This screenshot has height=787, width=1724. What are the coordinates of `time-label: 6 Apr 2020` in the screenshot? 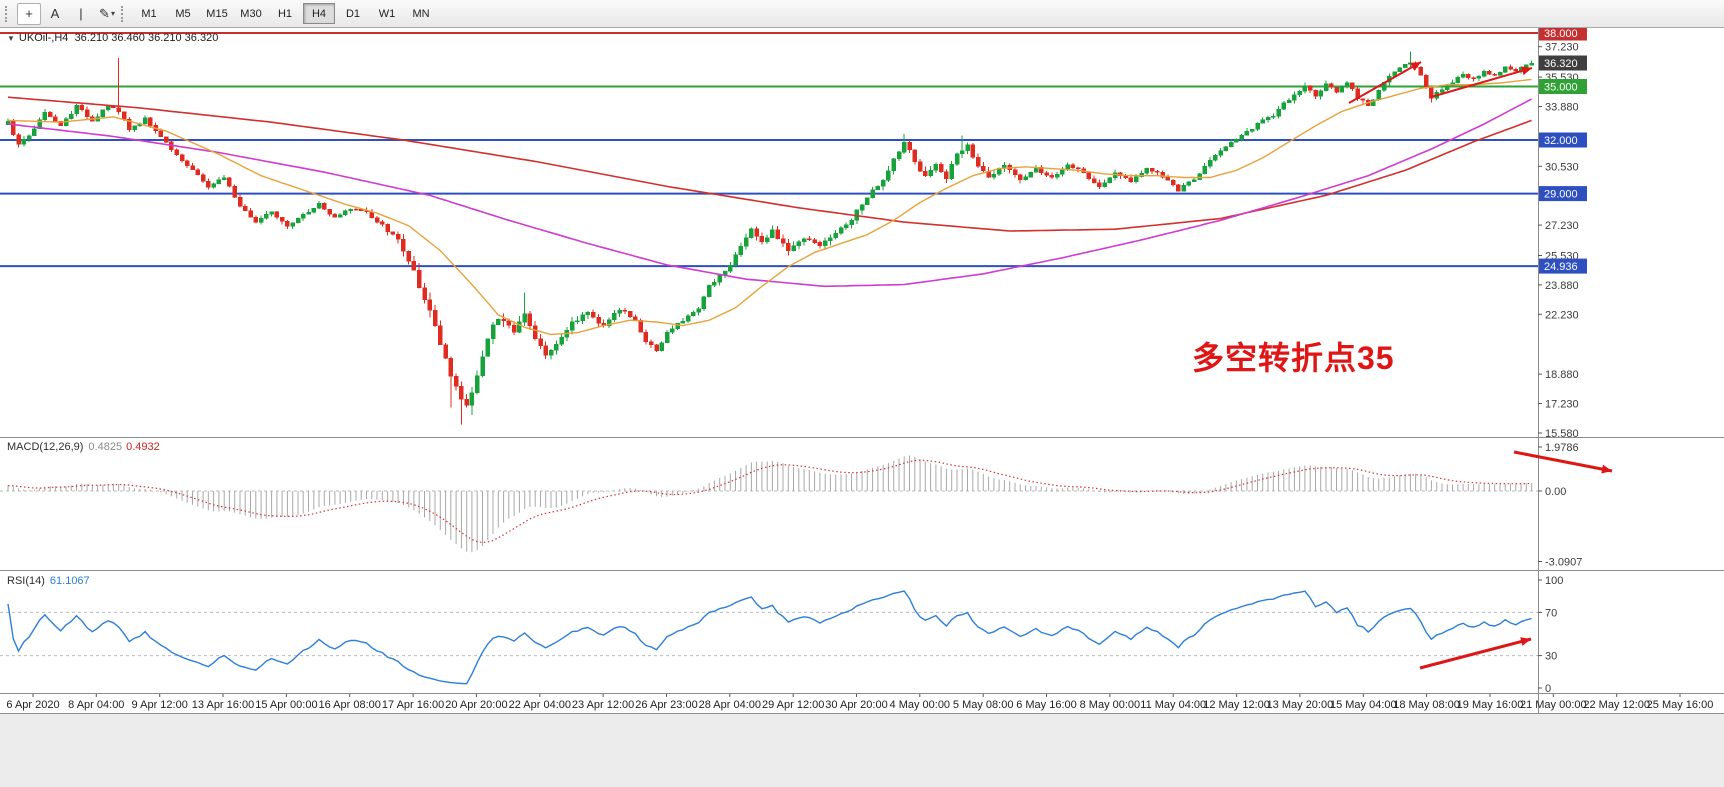 It's located at (32, 705).